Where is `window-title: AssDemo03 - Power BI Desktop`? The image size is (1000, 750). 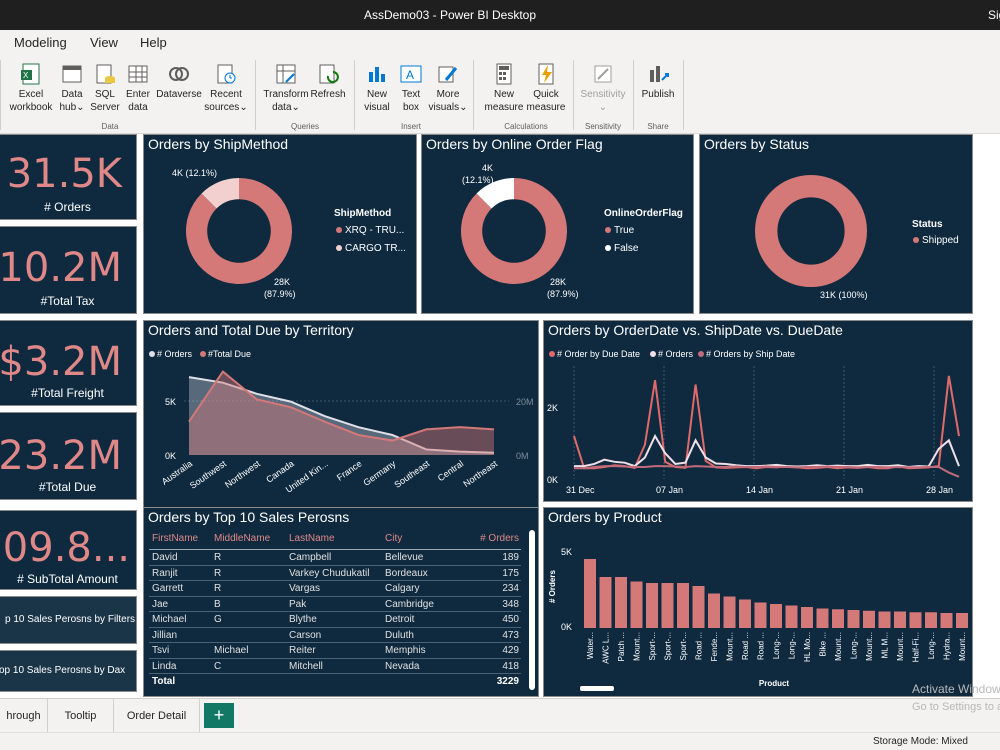 window-title: AssDemo03 - Power BI Desktop is located at coordinates (450, 15).